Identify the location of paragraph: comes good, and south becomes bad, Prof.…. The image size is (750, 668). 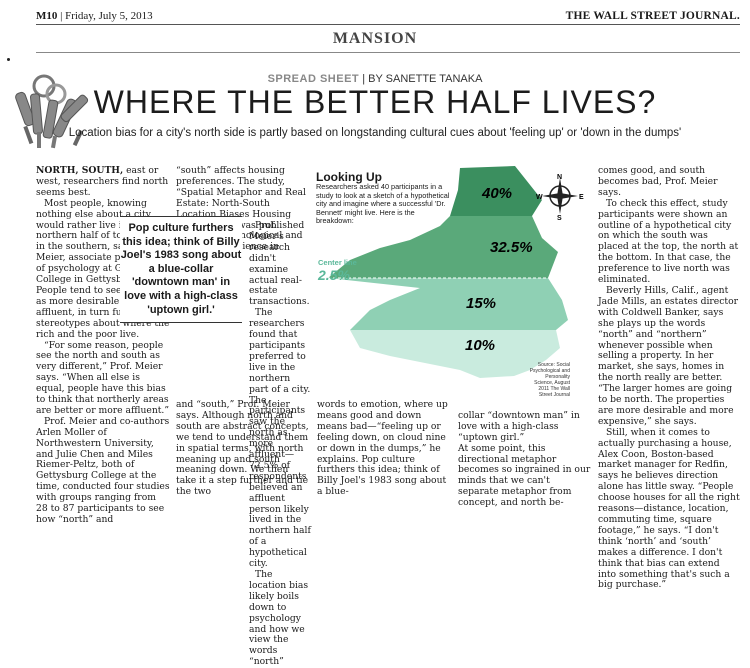
(658, 181).